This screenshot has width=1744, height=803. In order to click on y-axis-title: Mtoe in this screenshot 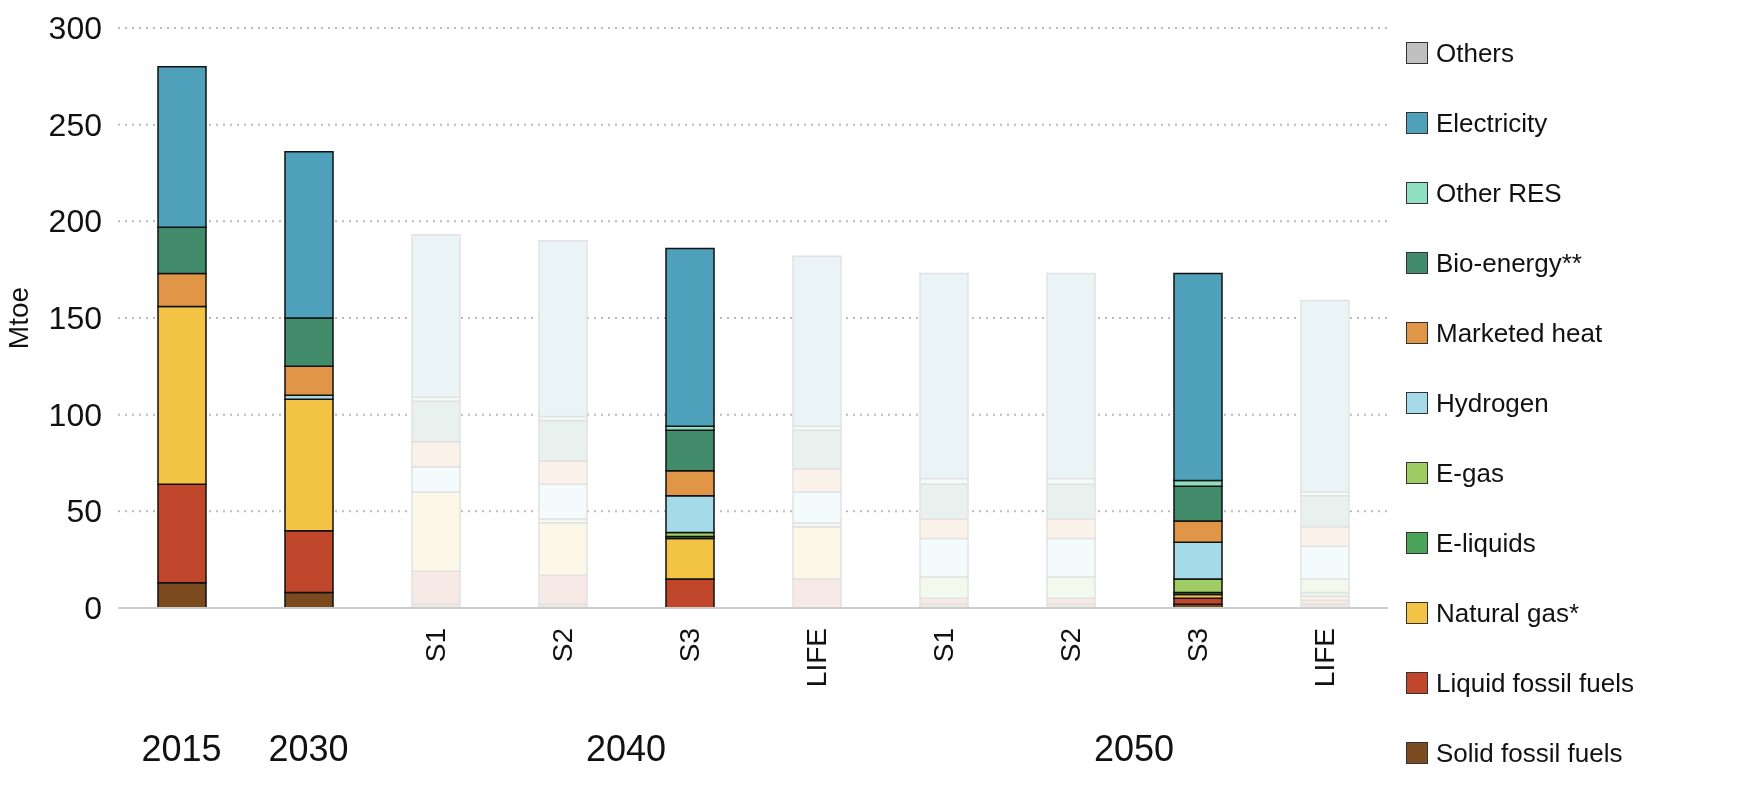, I will do `click(18, 318)`.